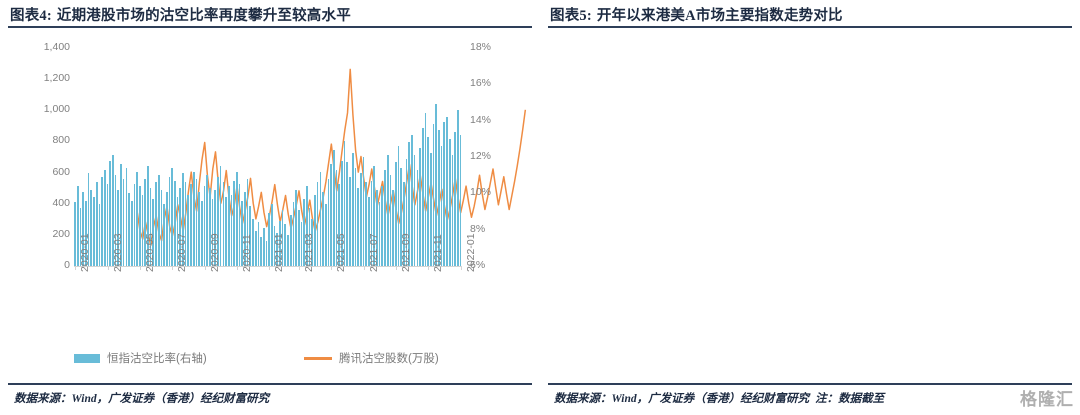 The height and width of the screenshot is (415, 1080). What do you see at coordinates (571, 16) in the screenshot?
I see `figure-5-number: 图表5:` at bounding box center [571, 16].